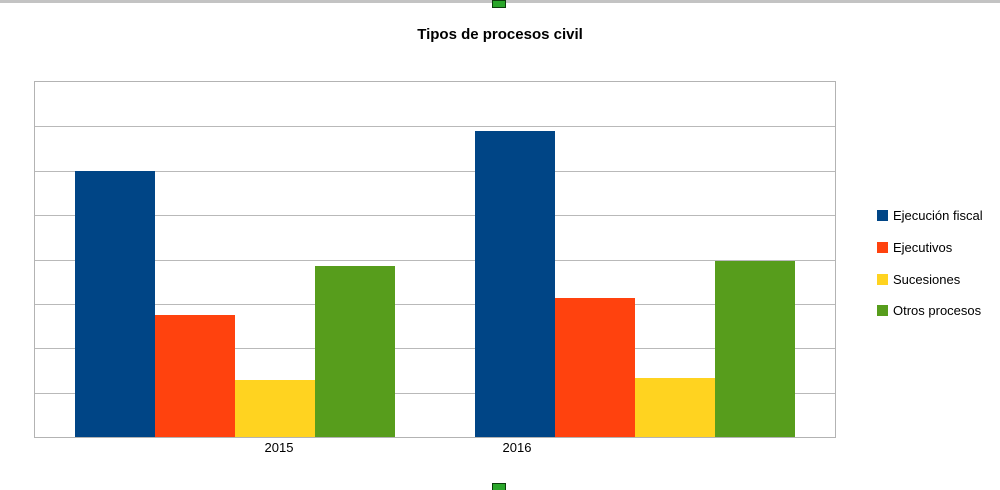  What do you see at coordinates (927, 279) in the screenshot?
I see `legend-label: Sucesiones` at bounding box center [927, 279].